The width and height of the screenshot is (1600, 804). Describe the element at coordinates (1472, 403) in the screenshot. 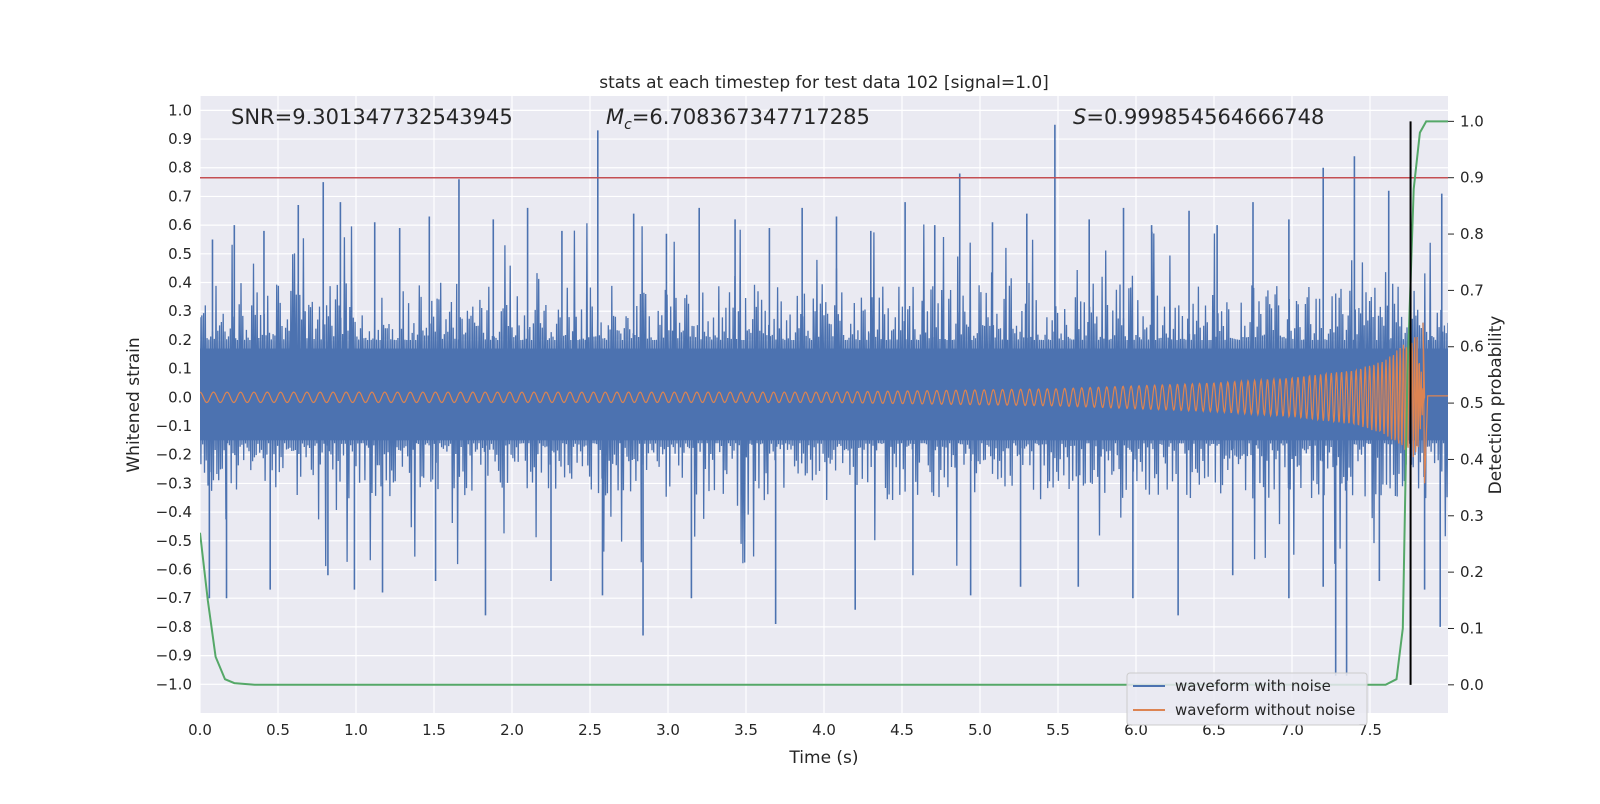

I see `y-right-tick-label: 0.5` at that location.